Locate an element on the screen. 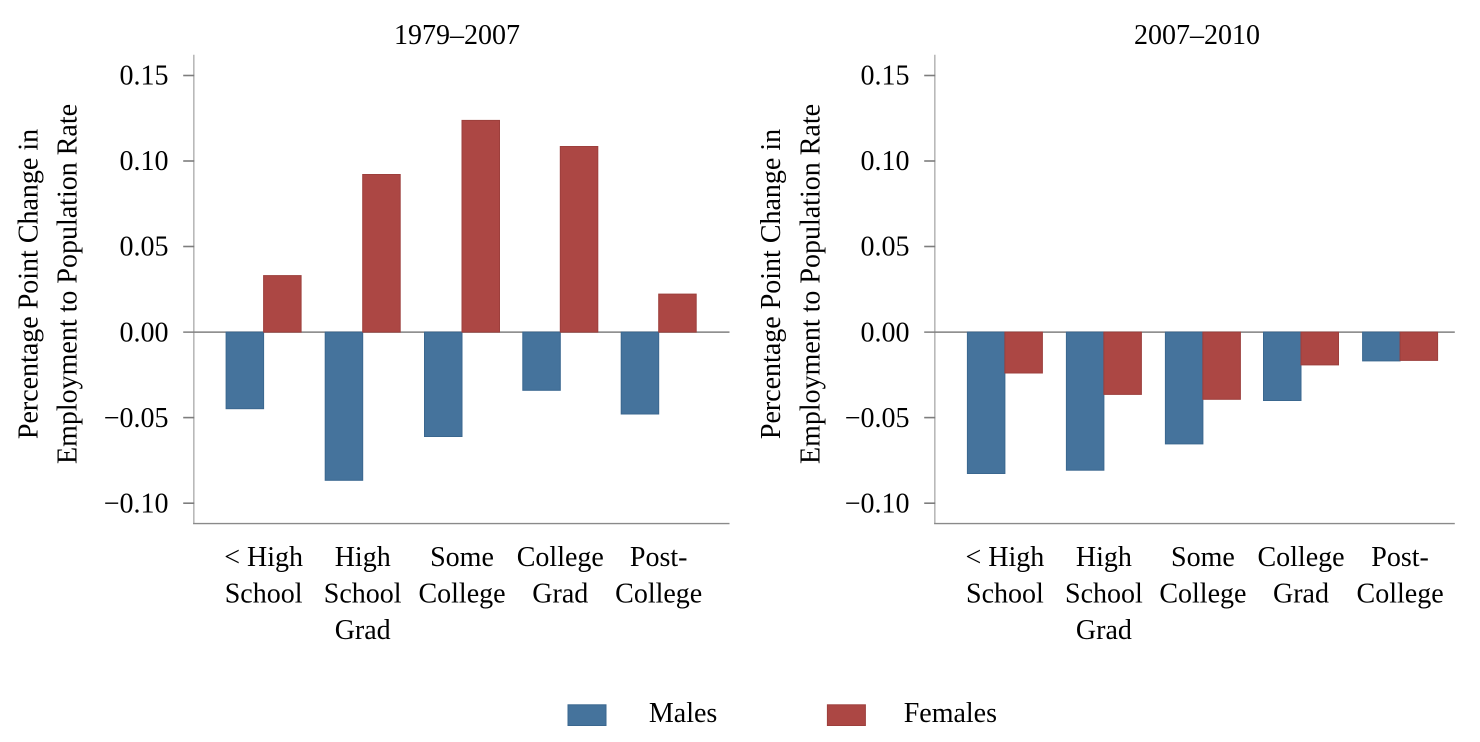 The height and width of the screenshot is (742, 1480). svg-text: 1979–2007 is located at coordinates (457, 35).